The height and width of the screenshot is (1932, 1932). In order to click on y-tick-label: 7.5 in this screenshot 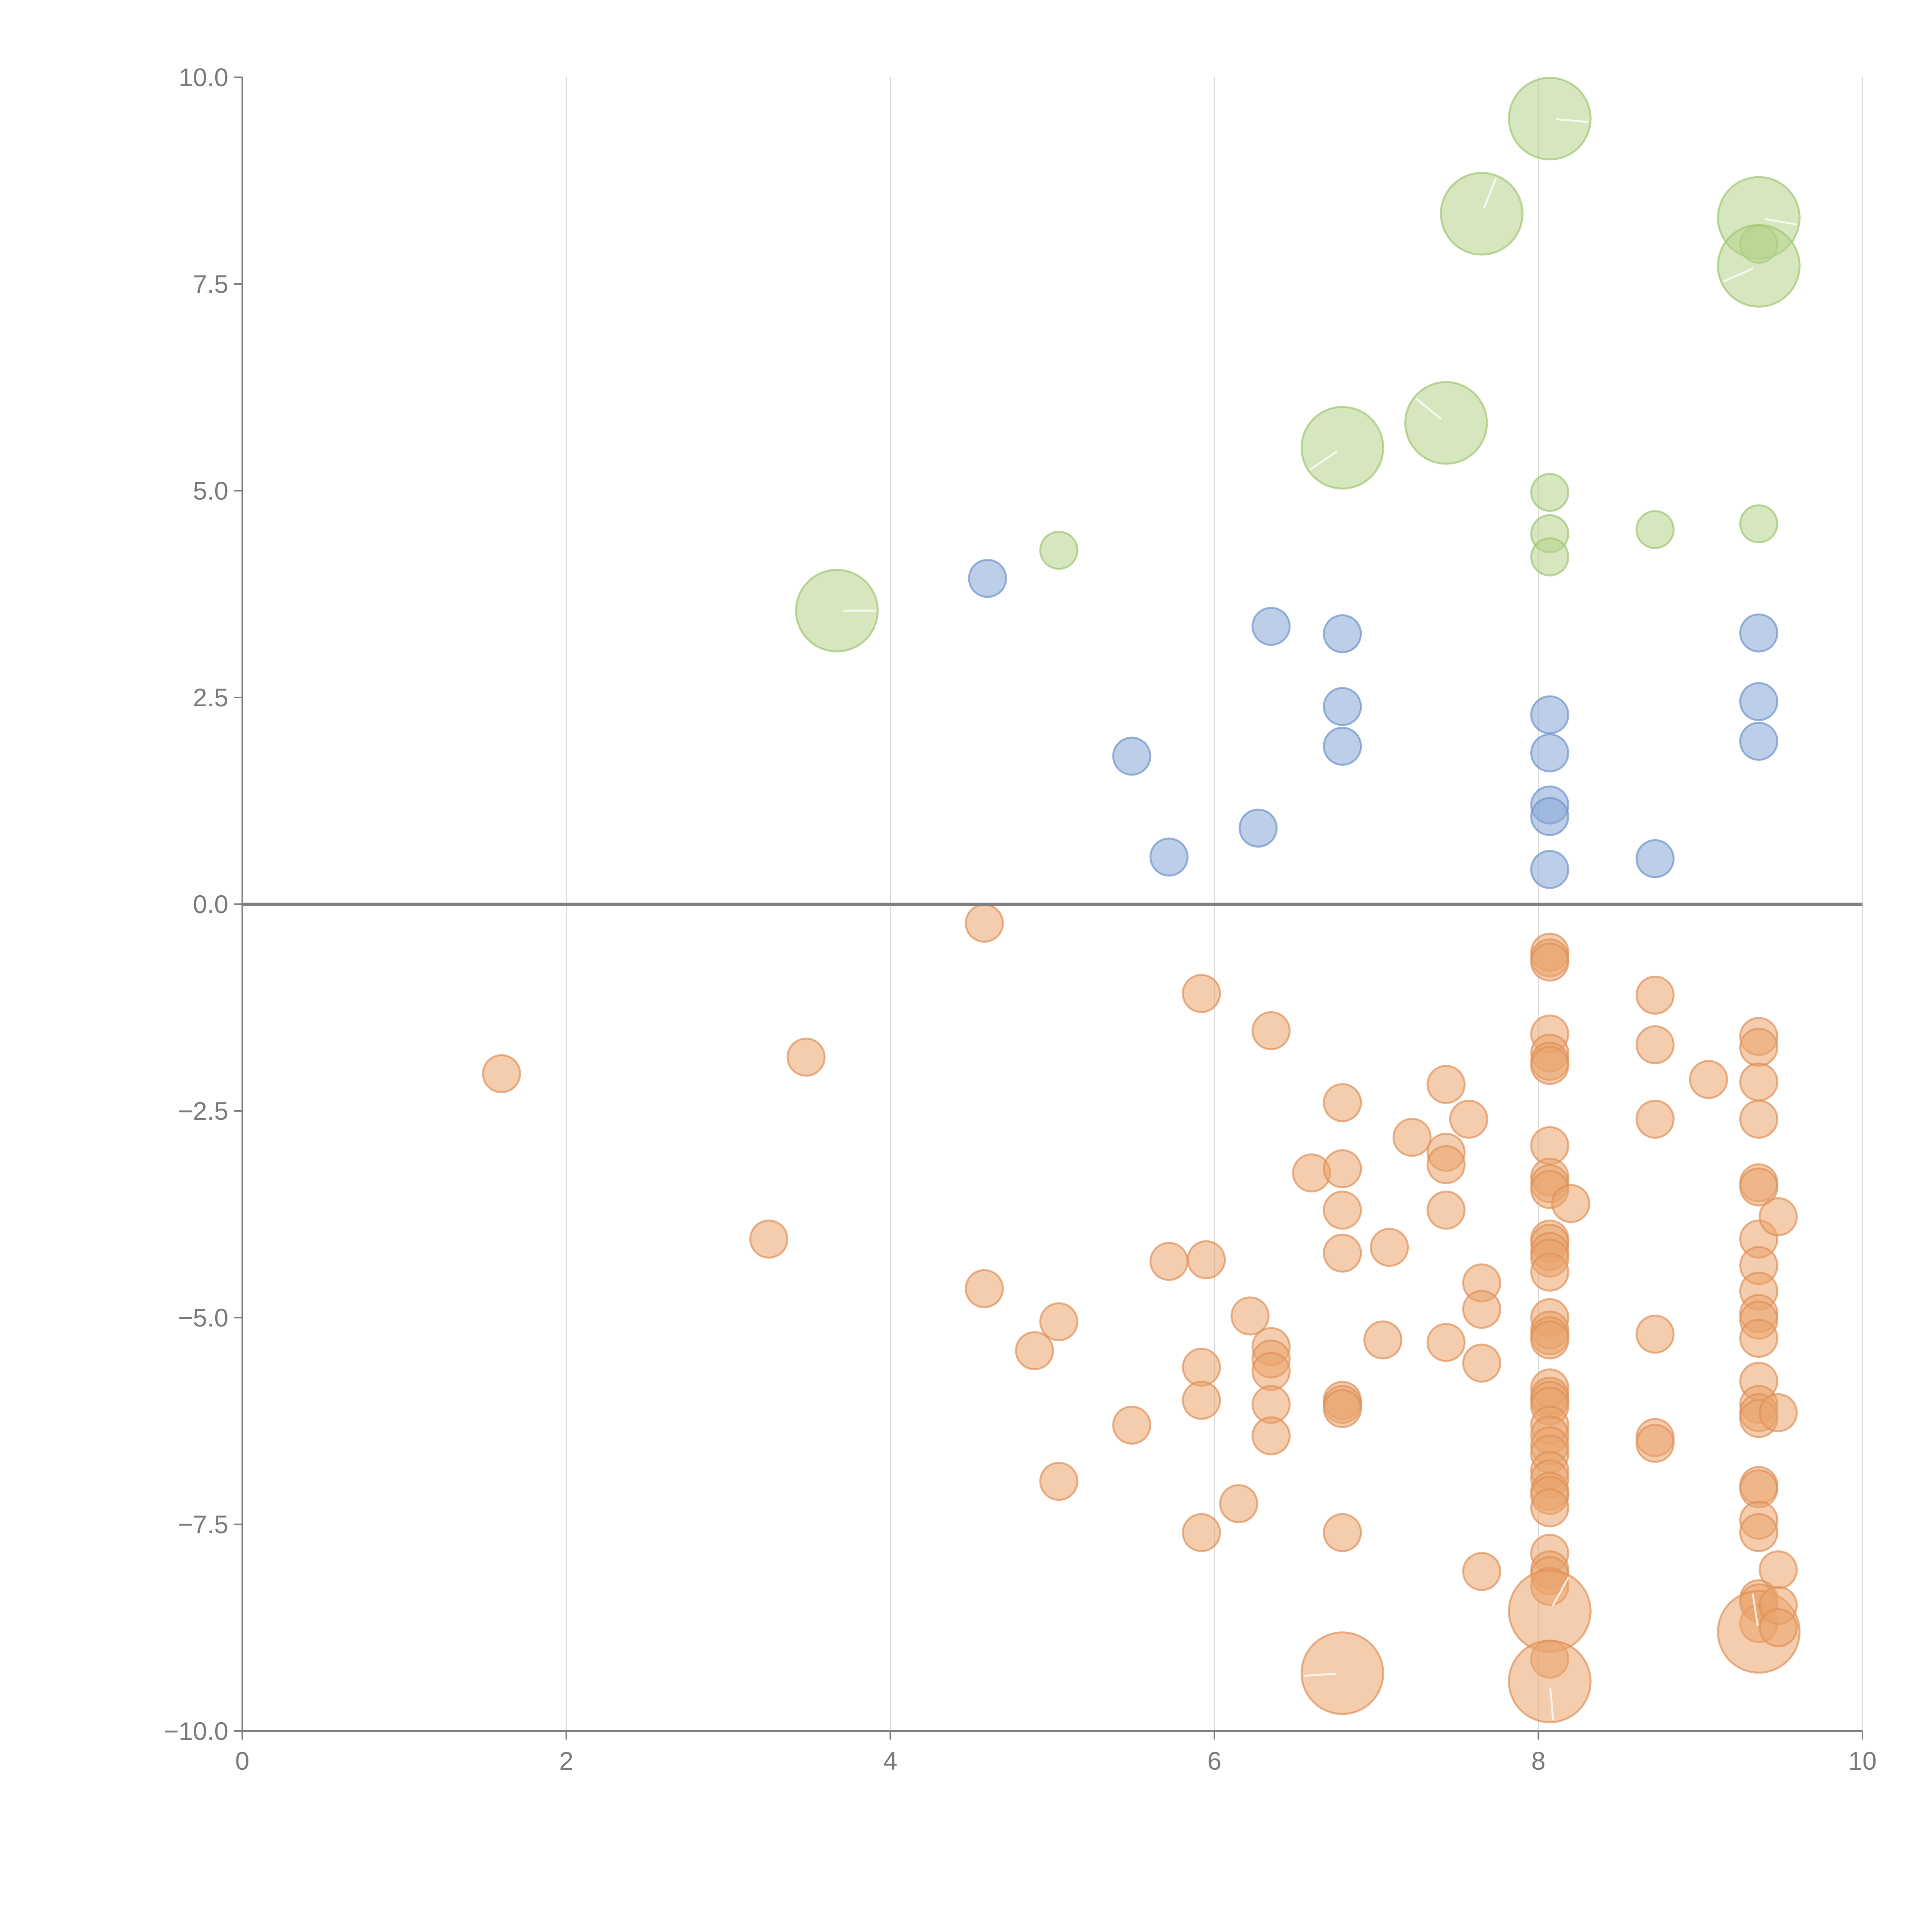, I will do `click(211, 284)`.